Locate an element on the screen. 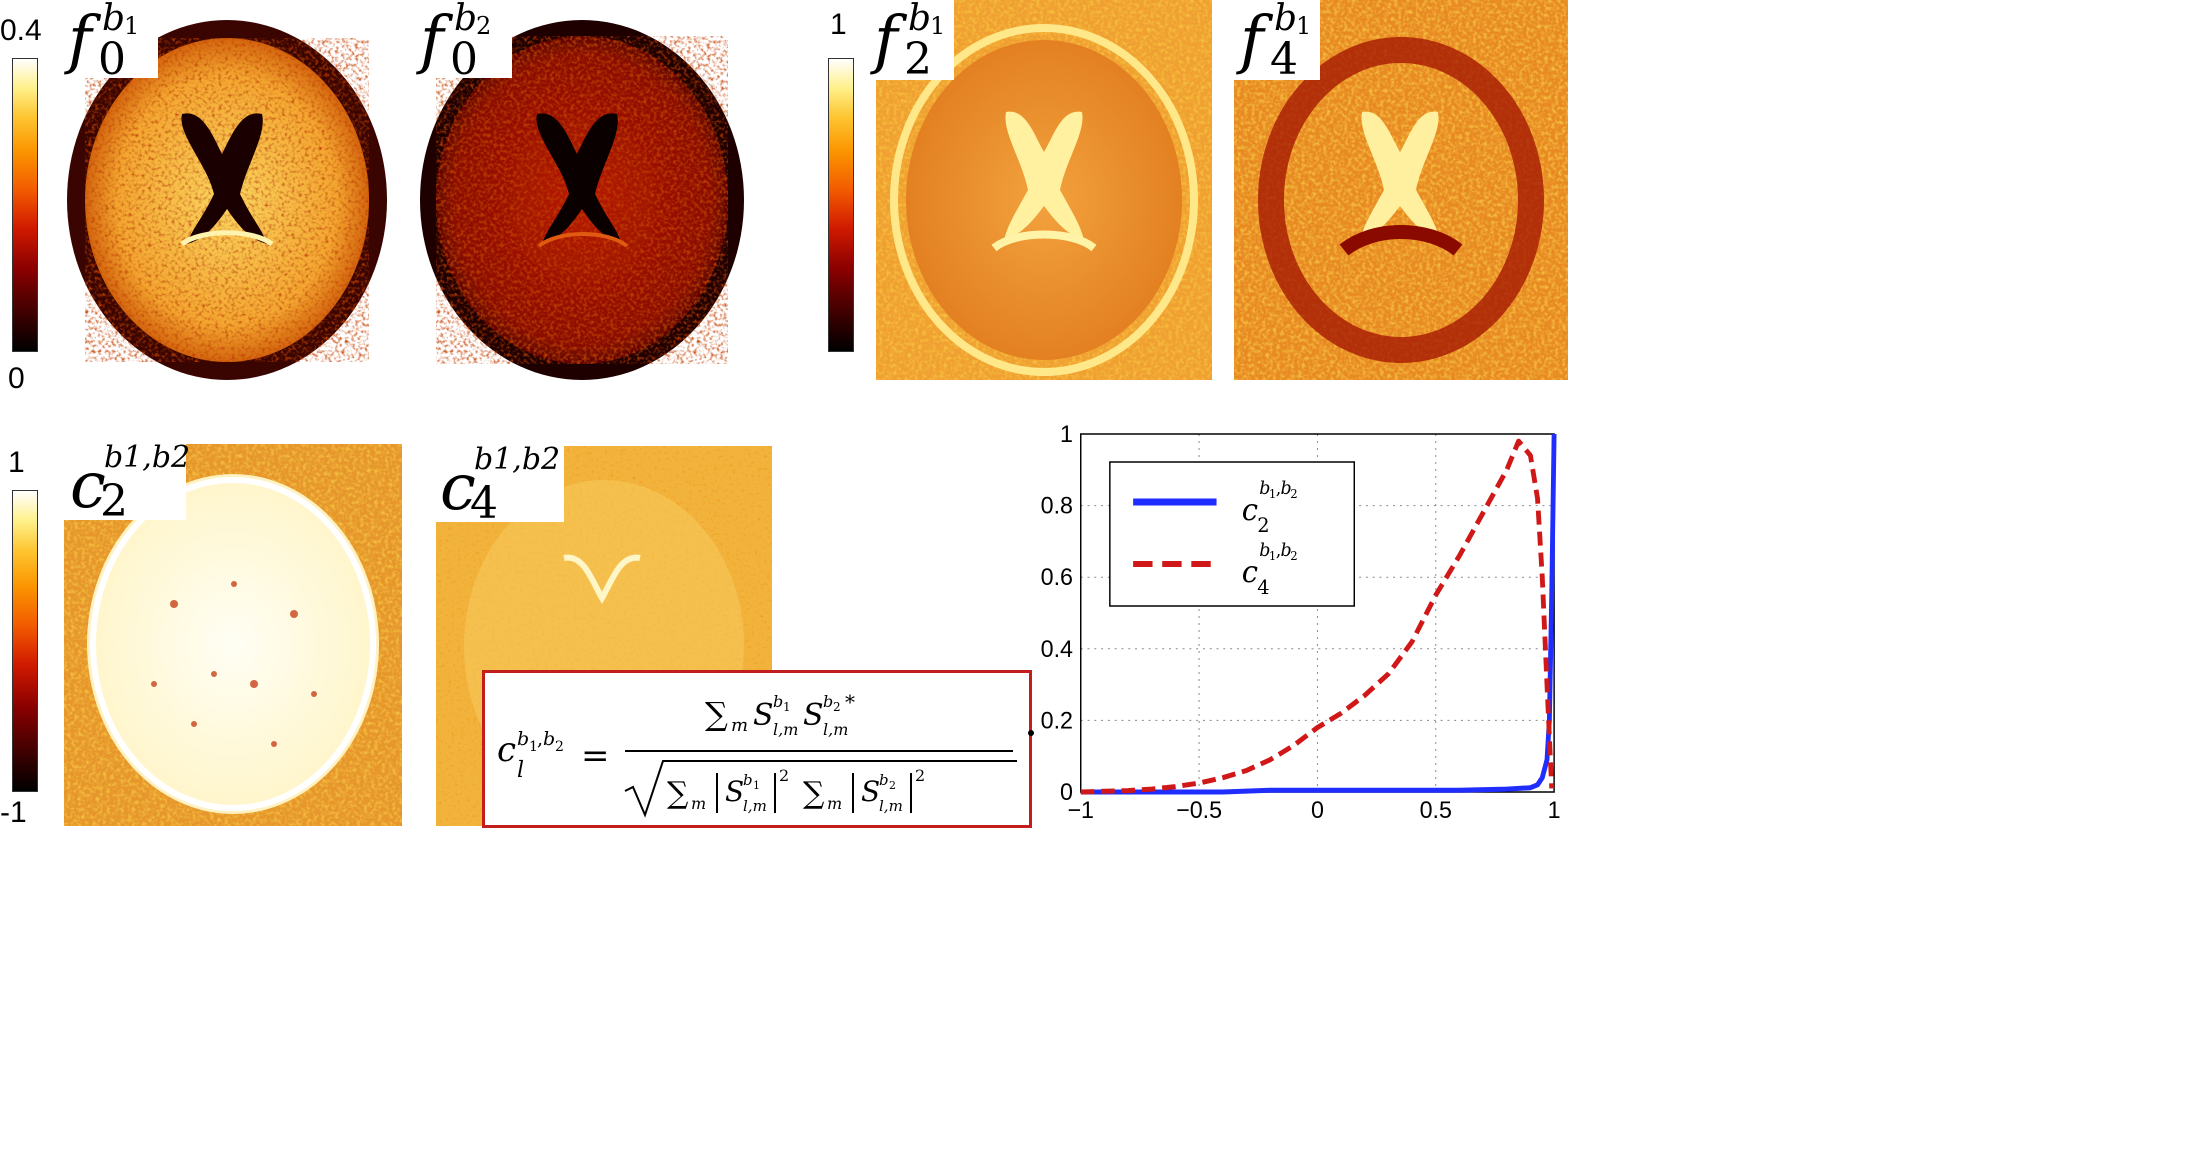  plot-legend: c 2 b1 , b2 c 4 b1 , b2 is located at coordinates (1232, 534).